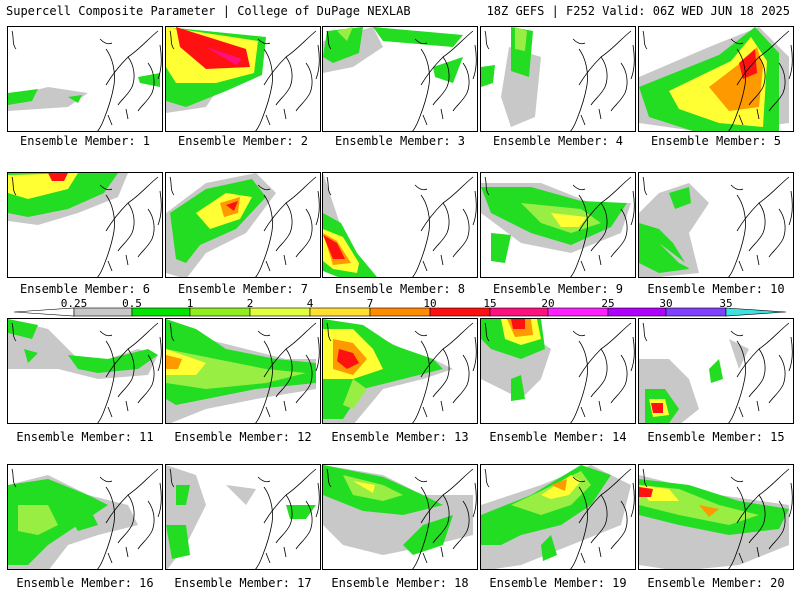 This screenshot has width=800, height=600. I want to click on colorbar-tick-label: 25, so click(608, 303).